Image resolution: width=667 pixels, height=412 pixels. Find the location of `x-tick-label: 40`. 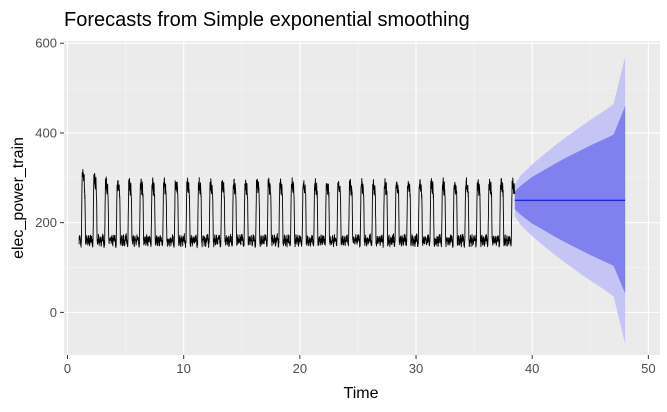

x-tick-label: 40 is located at coordinates (532, 368).